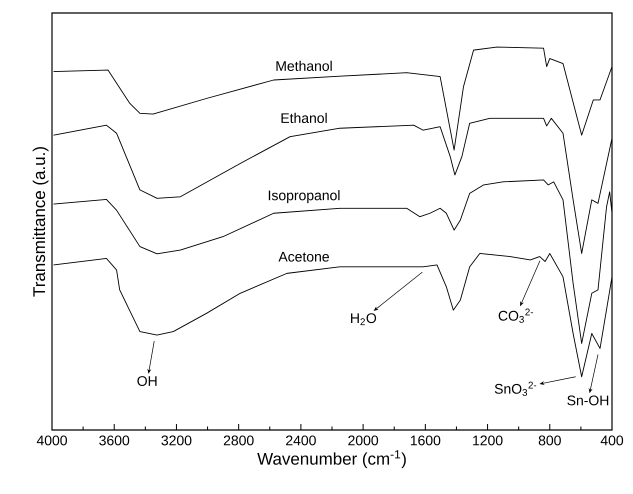  I want to click on x-tick-label: 3600, so click(114, 440).